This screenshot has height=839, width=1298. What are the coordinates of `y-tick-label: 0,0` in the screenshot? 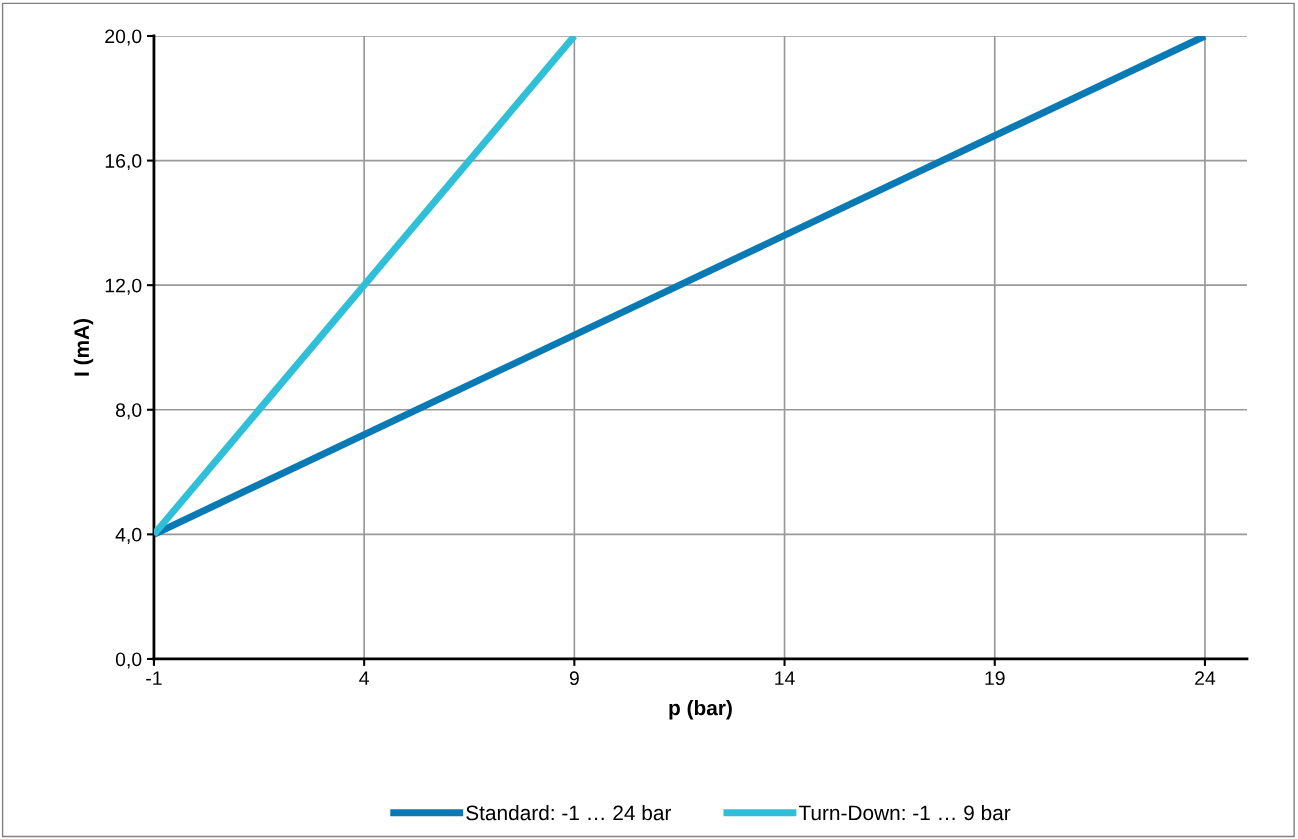 It's located at (128, 660).